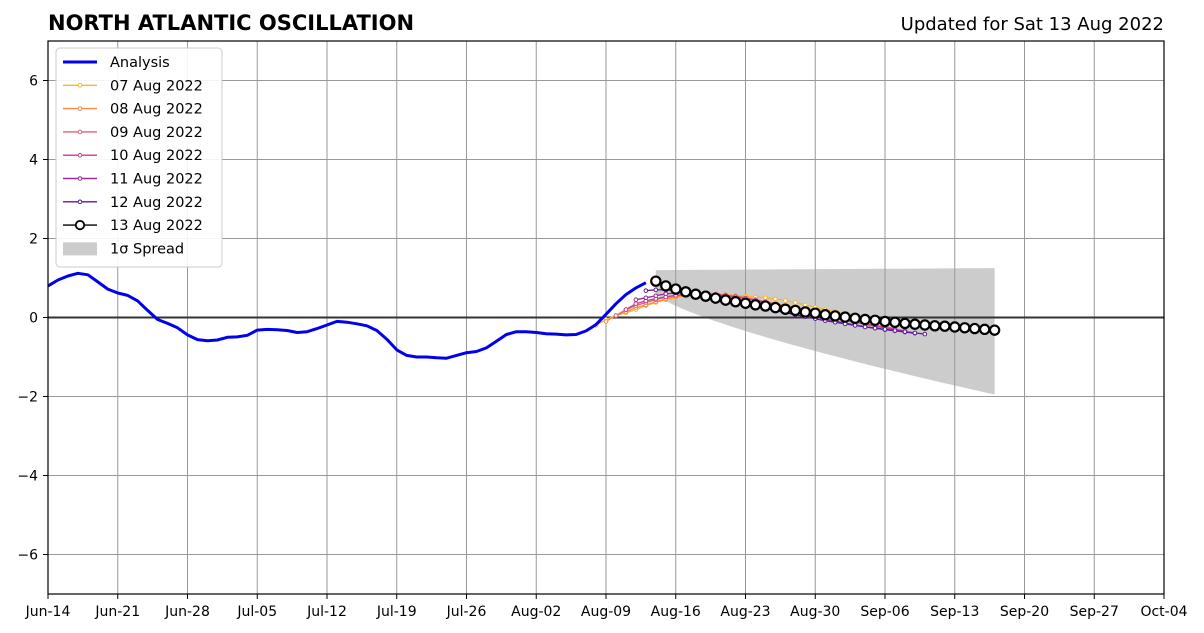 The height and width of the screenshot is (633, 1204). Describe the element at coordinates (156, 156) in the screenshot. I see `legend-label: 10 Aug 2022` at that location.